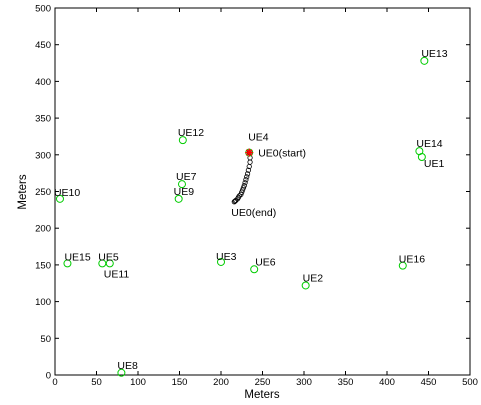  I want to click on ue7-marker, so click(181, 184).